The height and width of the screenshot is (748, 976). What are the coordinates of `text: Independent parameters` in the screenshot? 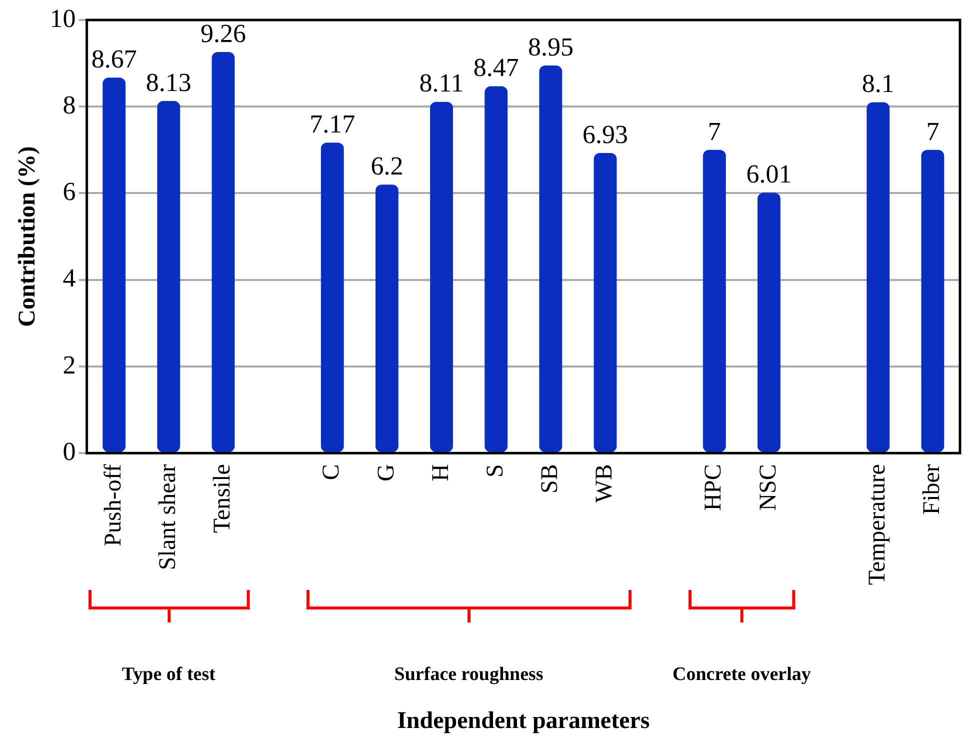 It's located at (523, 721).